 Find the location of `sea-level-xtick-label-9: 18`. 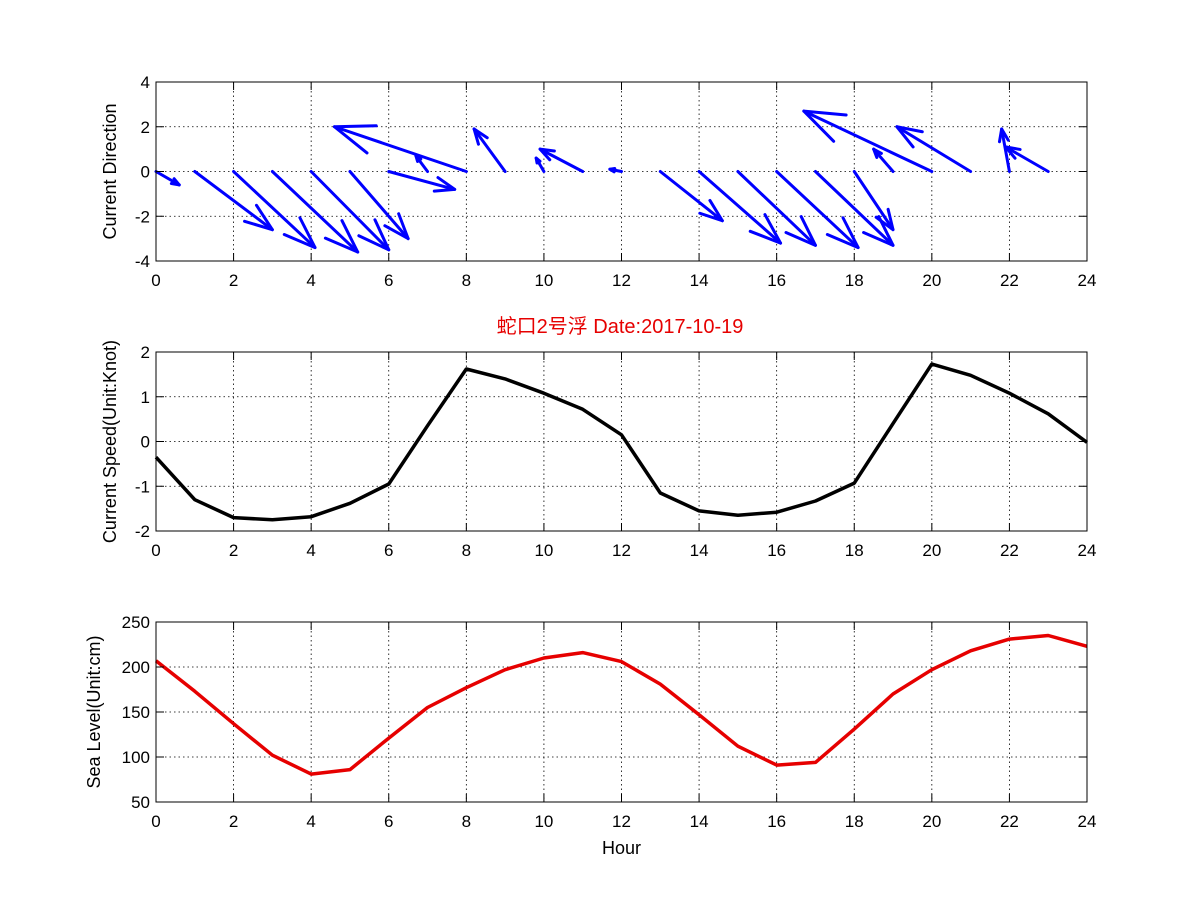

sea-level-xtick-label-9: 18 is located at coordinates (854, 821).